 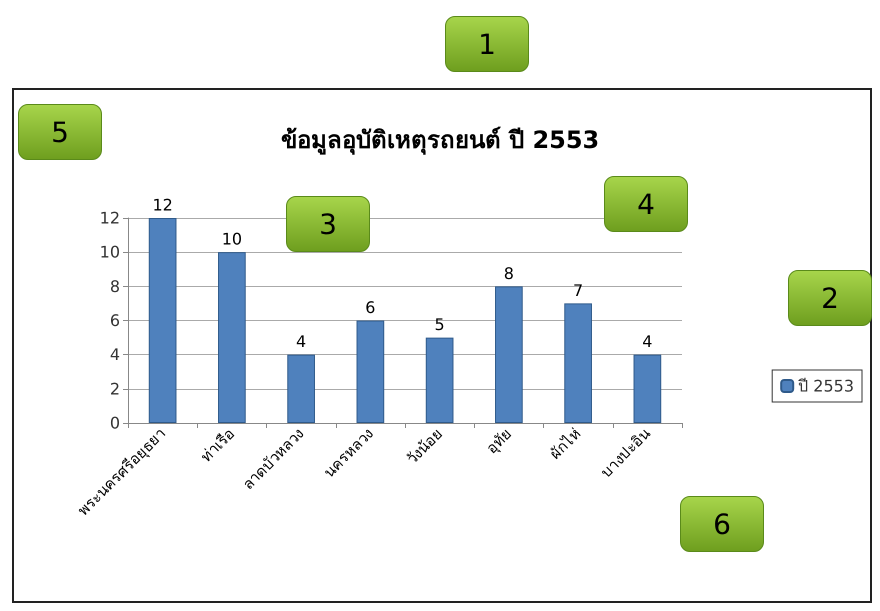 I want to click on data-label: 7, so click(x=578, y=290).